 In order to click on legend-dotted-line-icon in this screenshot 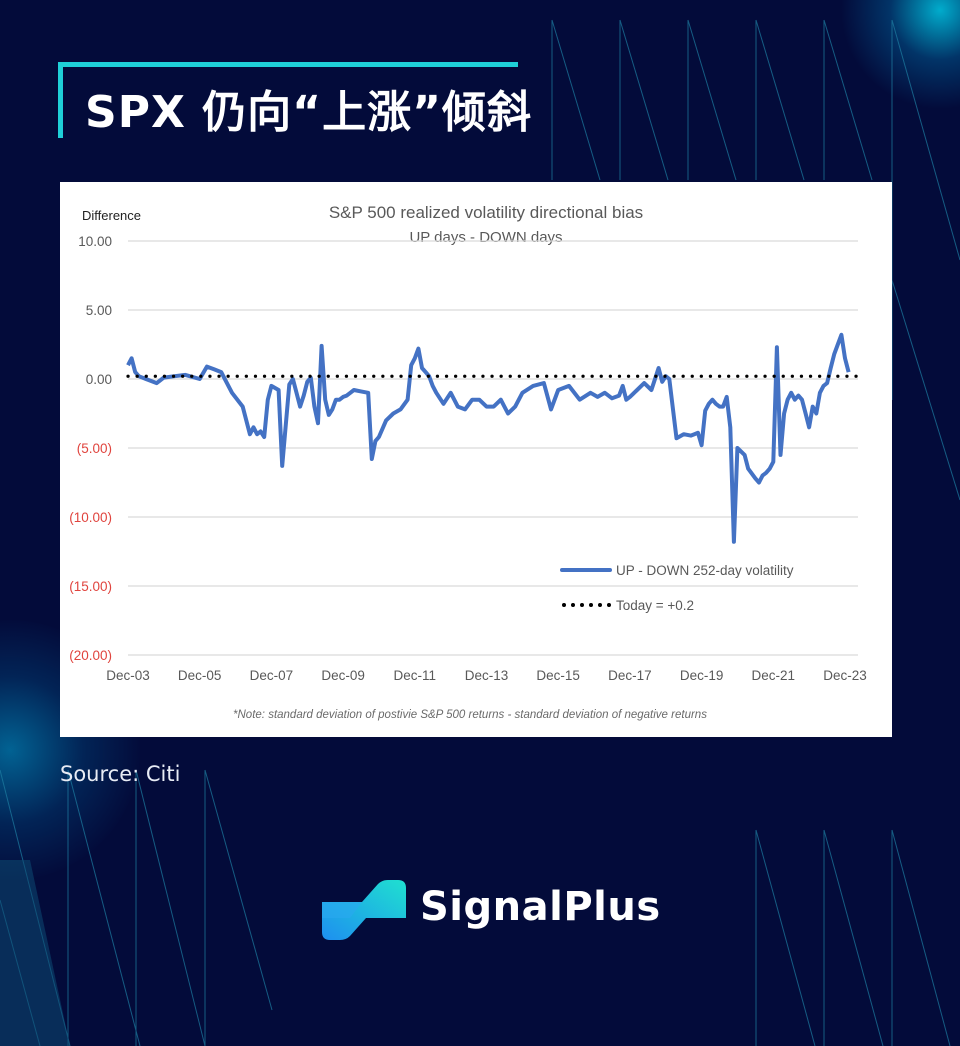, I will do `click(586, 605)`.